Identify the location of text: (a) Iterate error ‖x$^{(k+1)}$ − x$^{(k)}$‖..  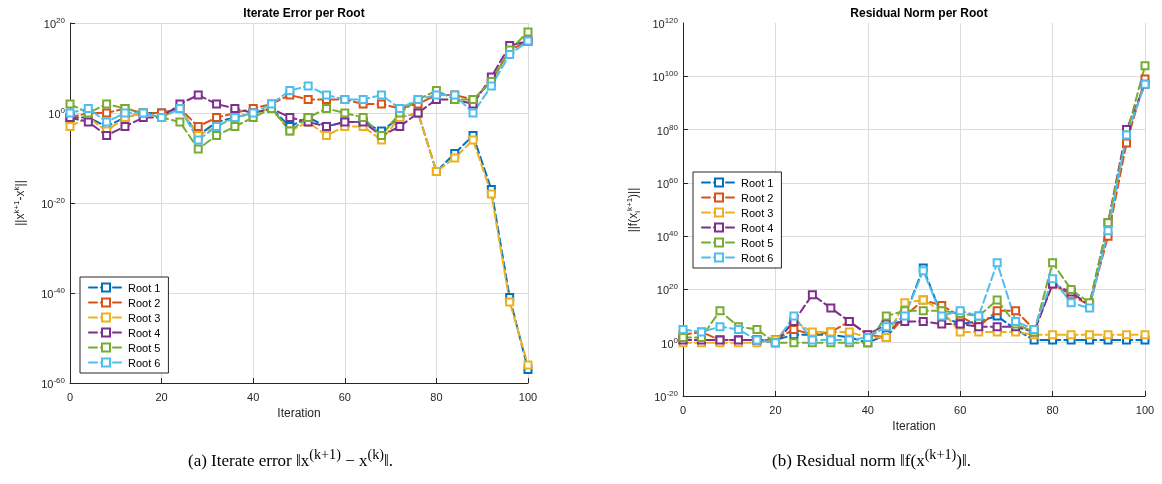
(290, 458).